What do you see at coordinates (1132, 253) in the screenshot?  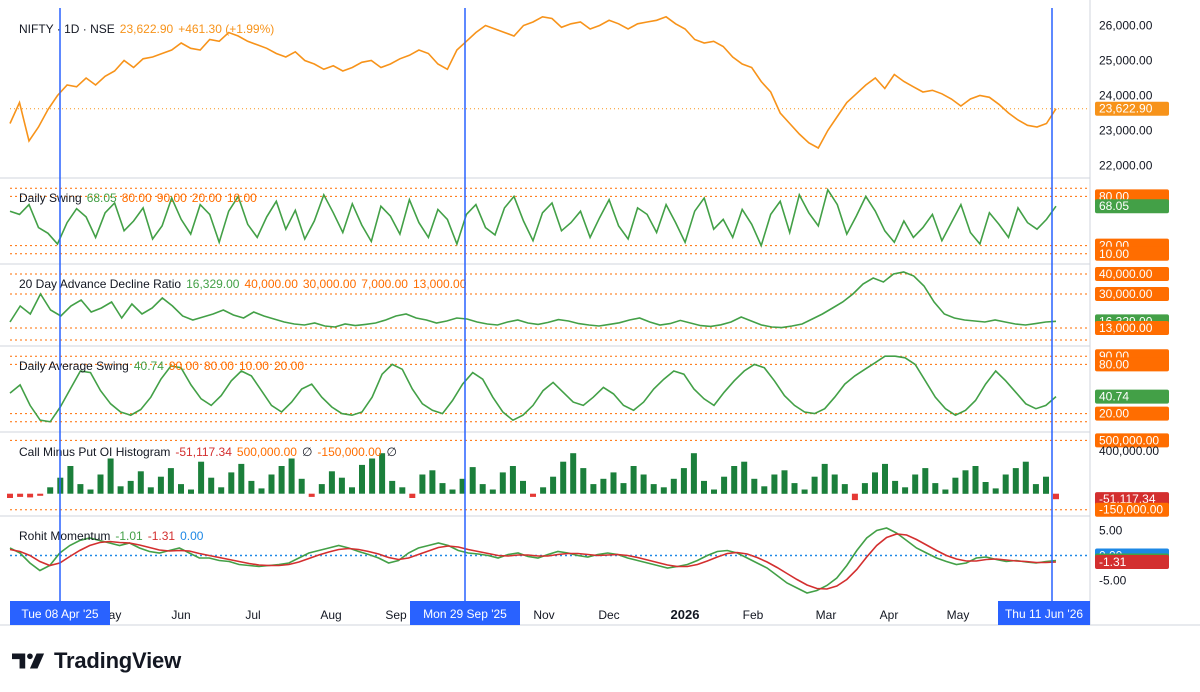 I see `daily-swing-axis-badge-bg` at bounding box center [1132, 253].